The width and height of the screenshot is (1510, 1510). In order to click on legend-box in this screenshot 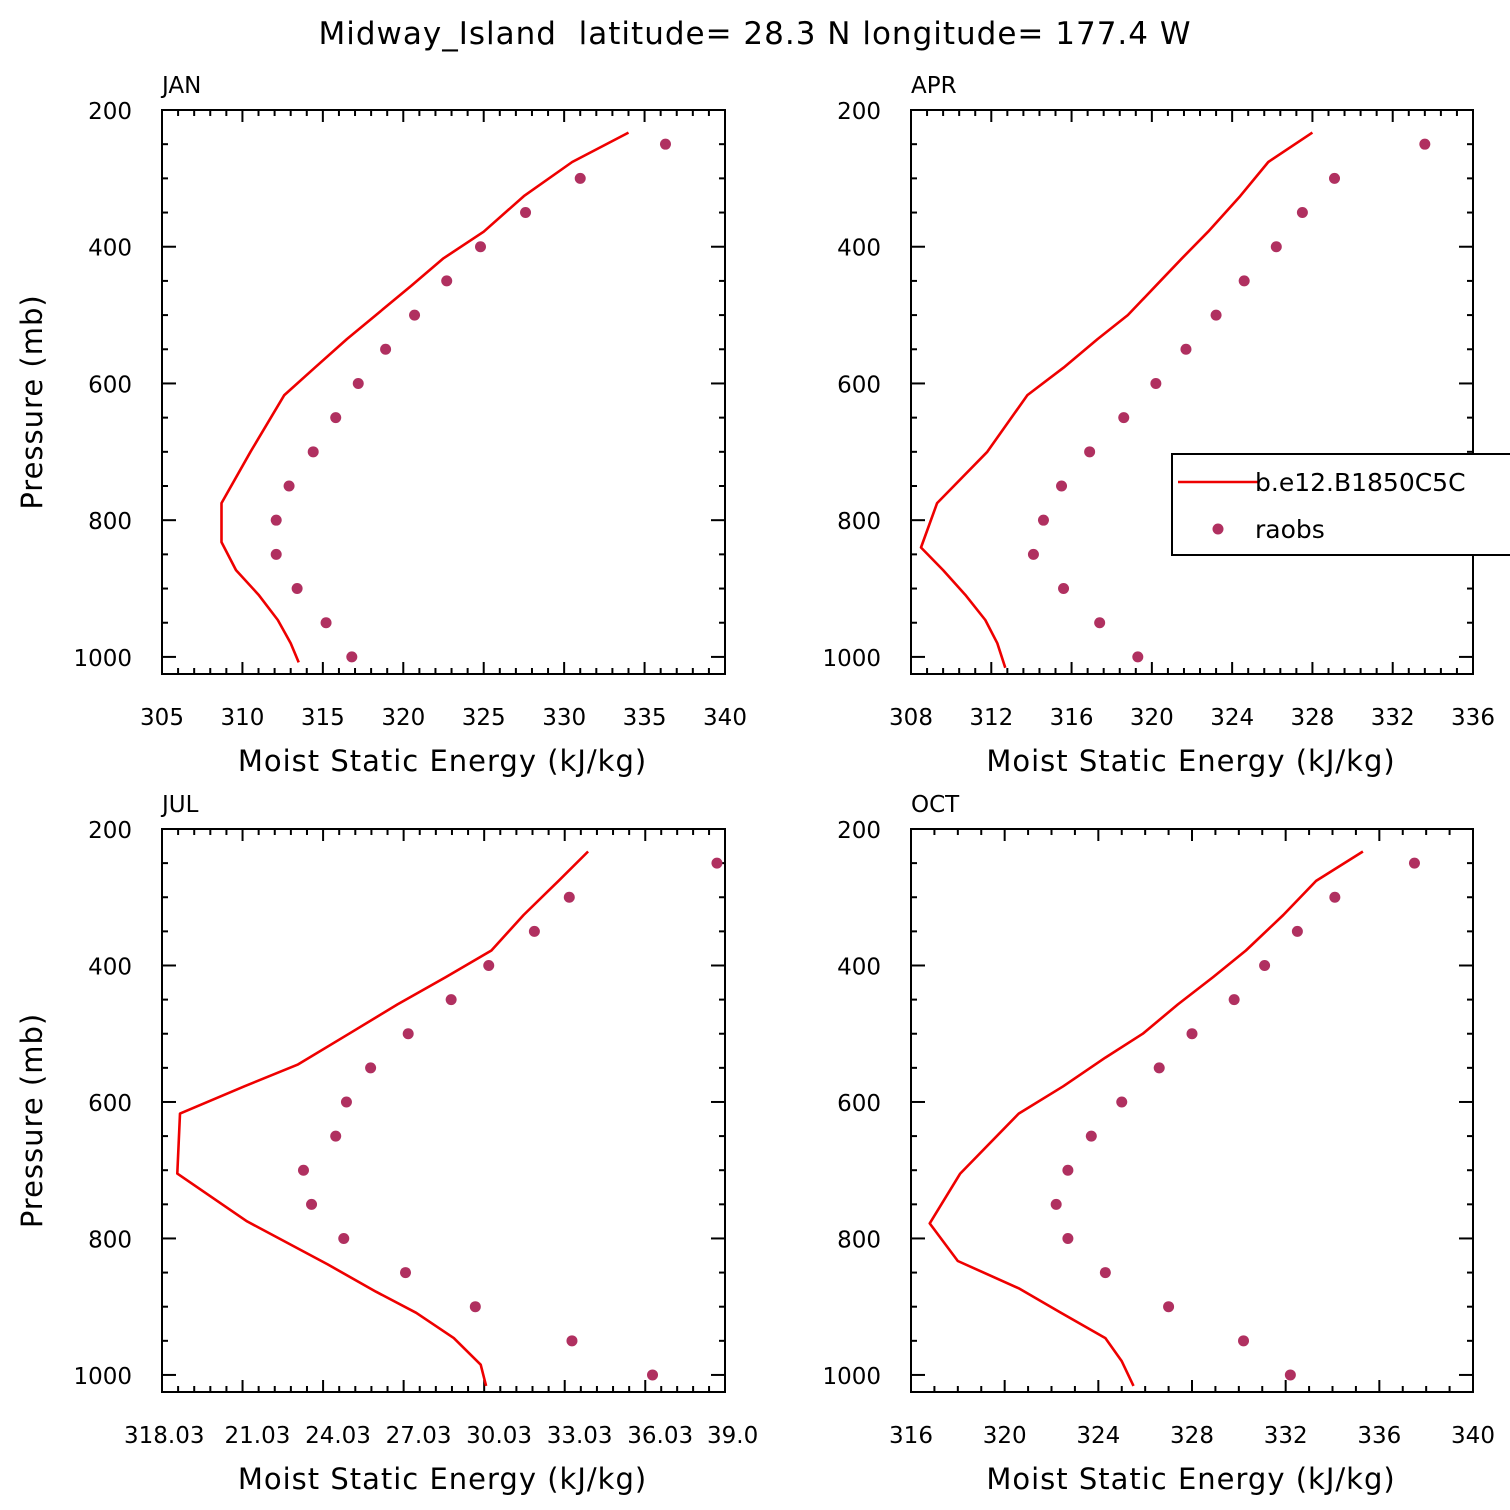, I will do `click(1340, 504)`.